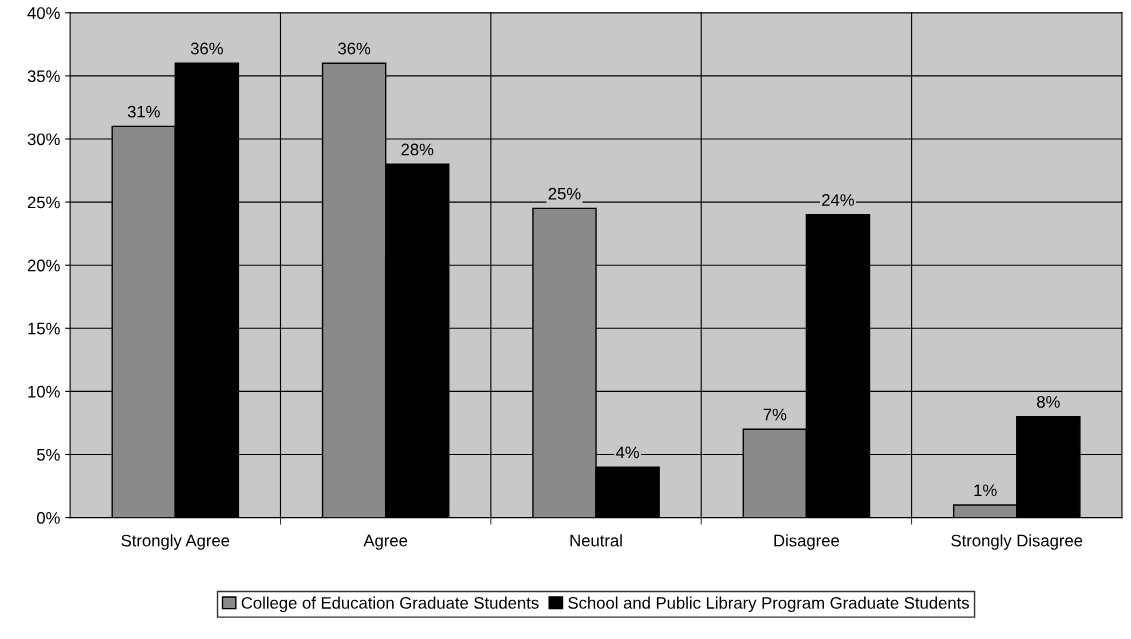  What do you see at coordinates (985, 490) in the screenshot?
I see `data-label: 1%` at bounding box center [985, 490].